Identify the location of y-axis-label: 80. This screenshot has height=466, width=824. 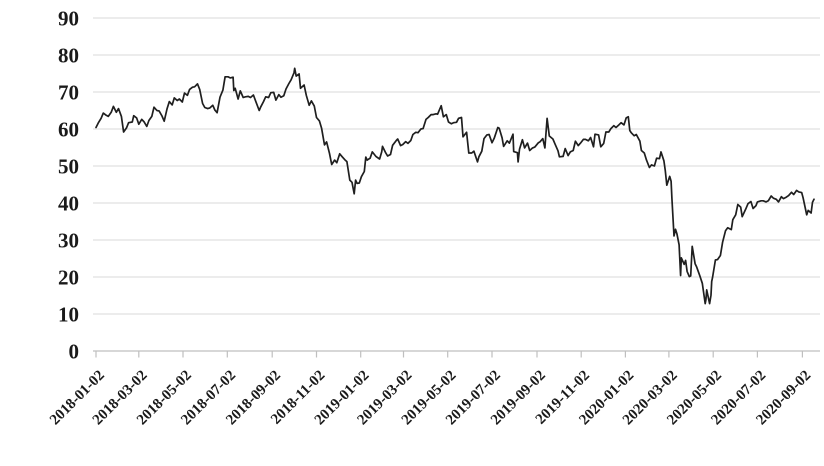
(68, 56).